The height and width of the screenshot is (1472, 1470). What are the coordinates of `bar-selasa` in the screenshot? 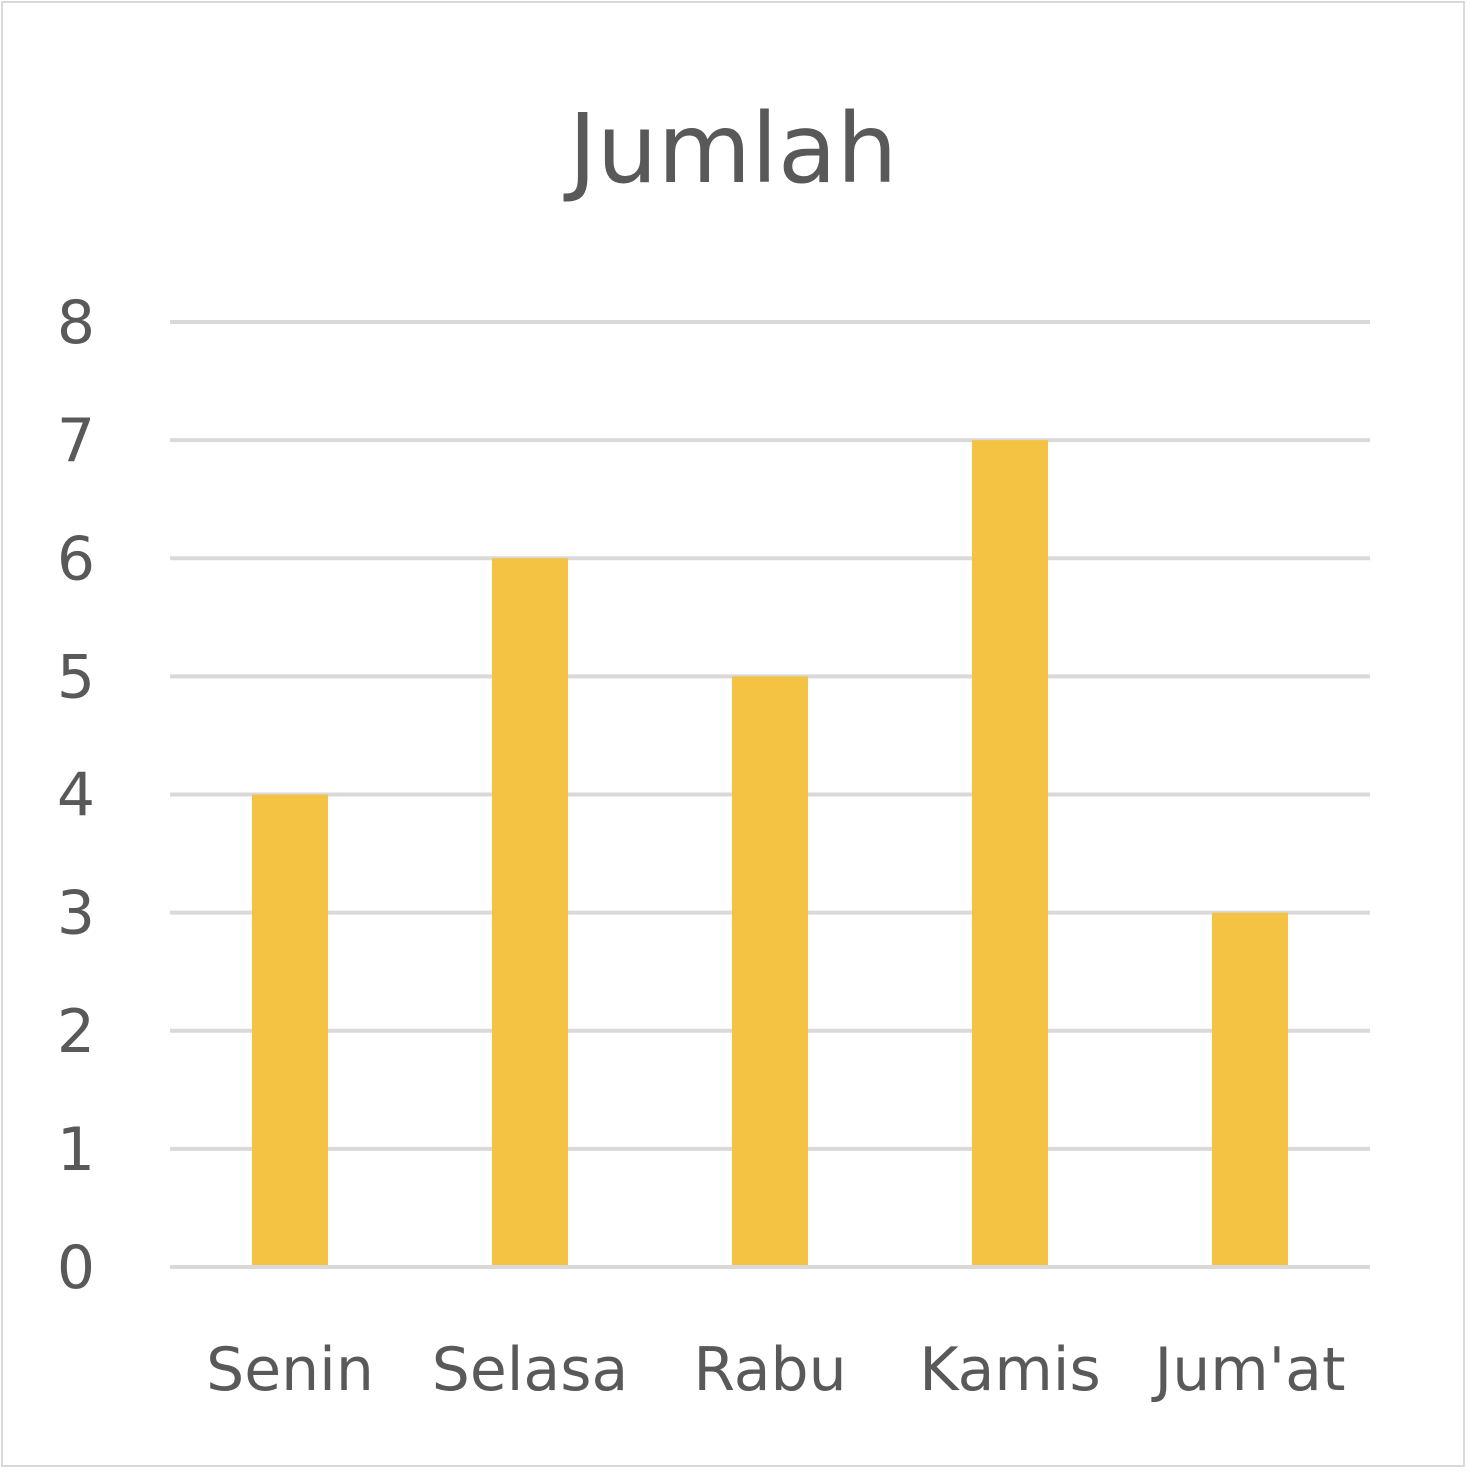 It's located at (530, 912).